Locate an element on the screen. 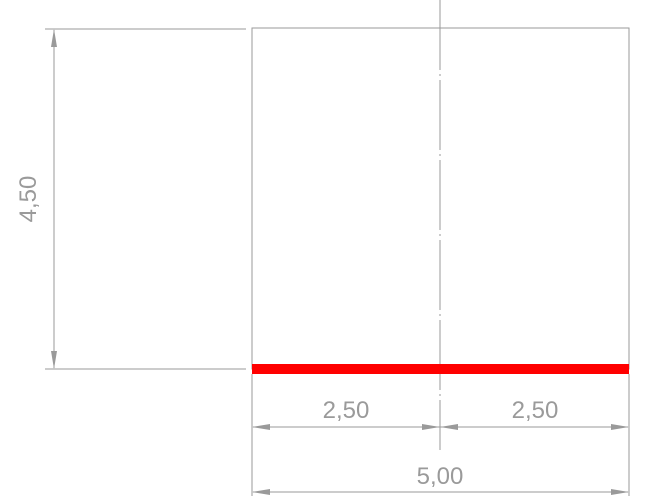 This screenshot has height=496, width=646. left-half-arrow-left is located at coordinates (261, 427).